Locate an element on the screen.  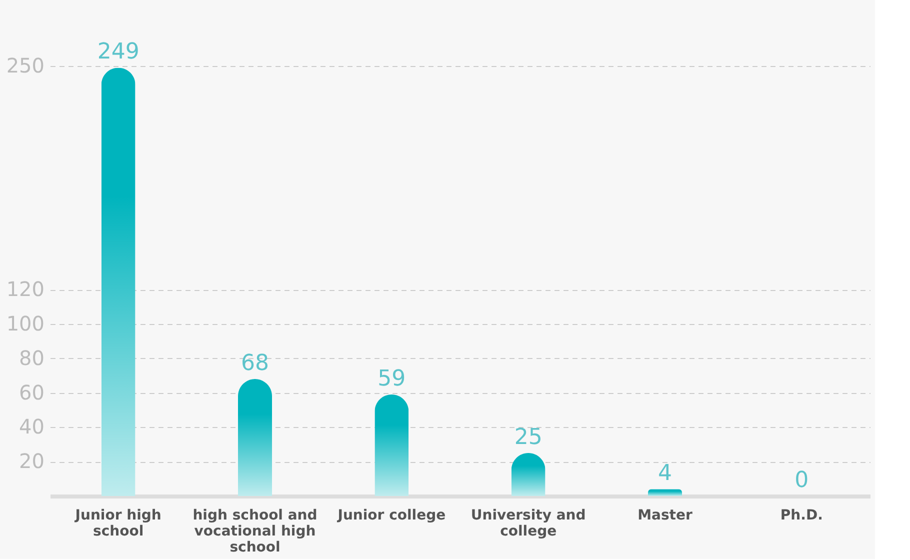
x-tick-label: Ph.D. is located at coordinates (801, 516).